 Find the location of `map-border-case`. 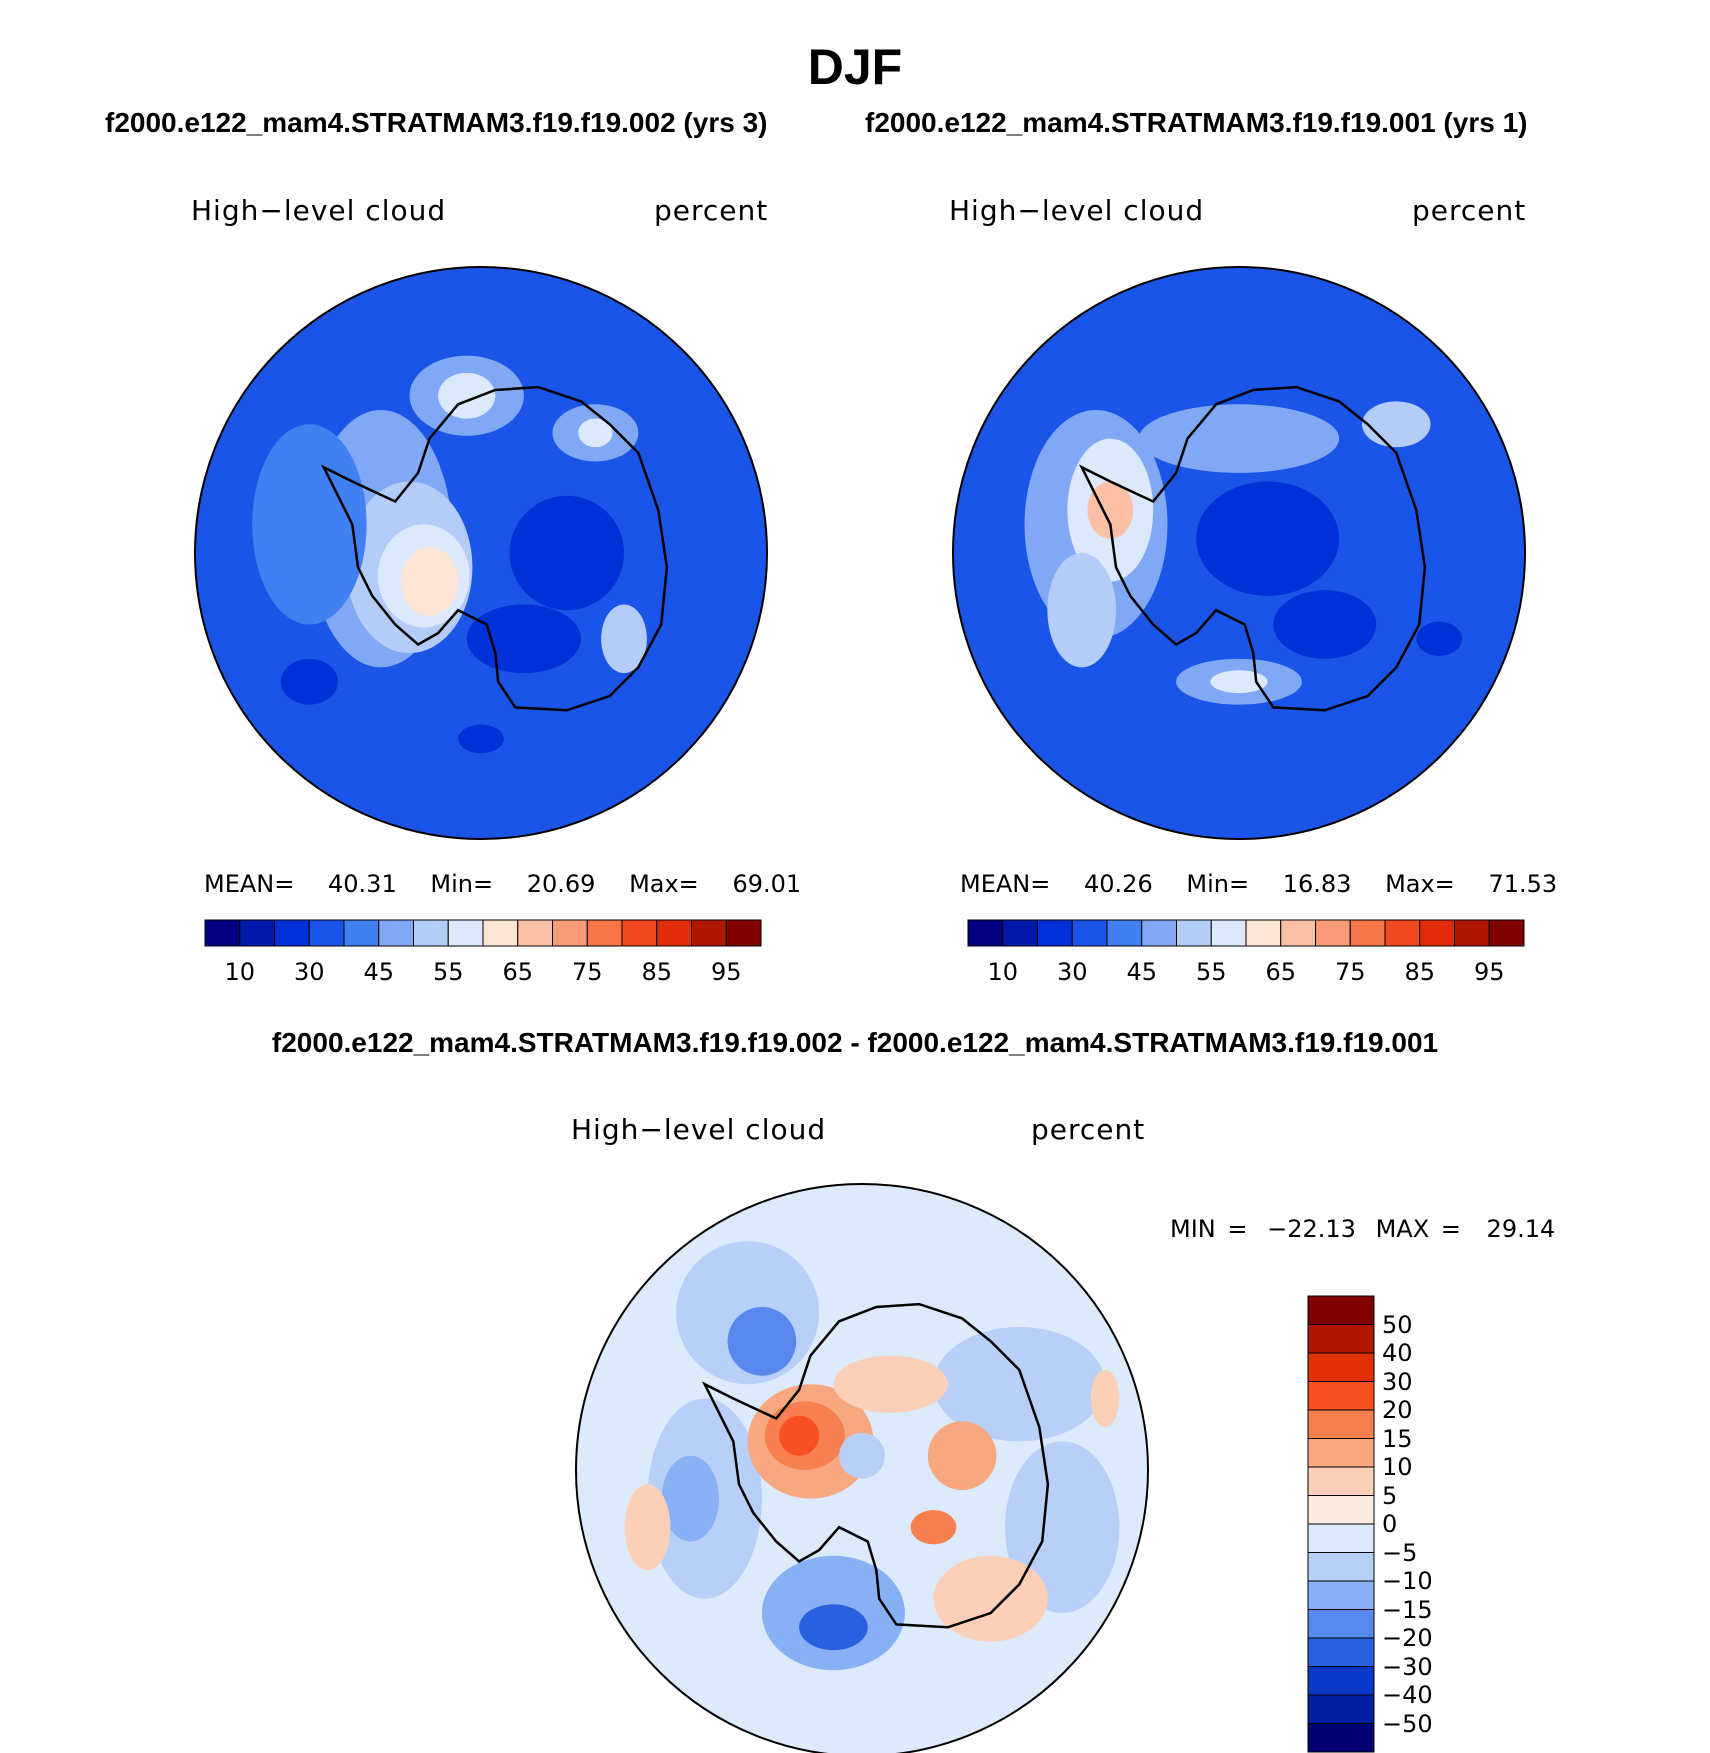

map-border-case is located at coordinates (481, 553).